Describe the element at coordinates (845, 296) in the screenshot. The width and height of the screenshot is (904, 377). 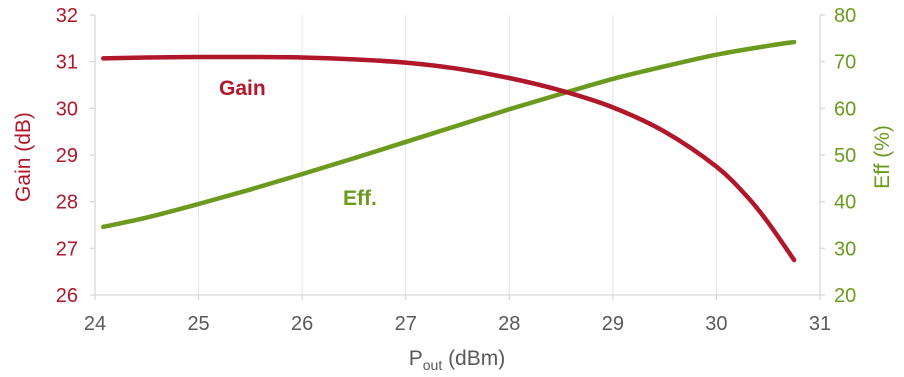
I see `right-y-tick-label: 20` at that location.